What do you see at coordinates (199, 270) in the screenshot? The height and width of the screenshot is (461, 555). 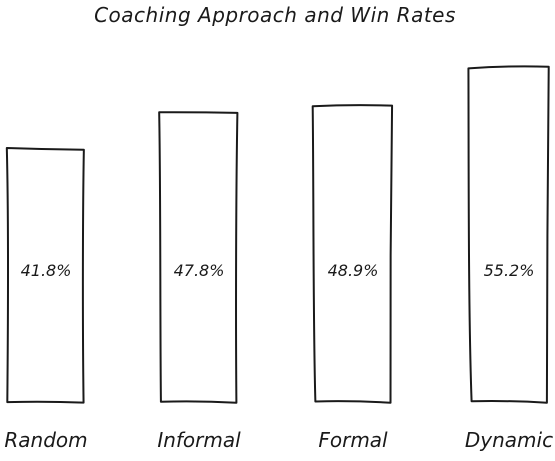 I see `data-label-informal: 47.8%` at bounding box center [199, 270].